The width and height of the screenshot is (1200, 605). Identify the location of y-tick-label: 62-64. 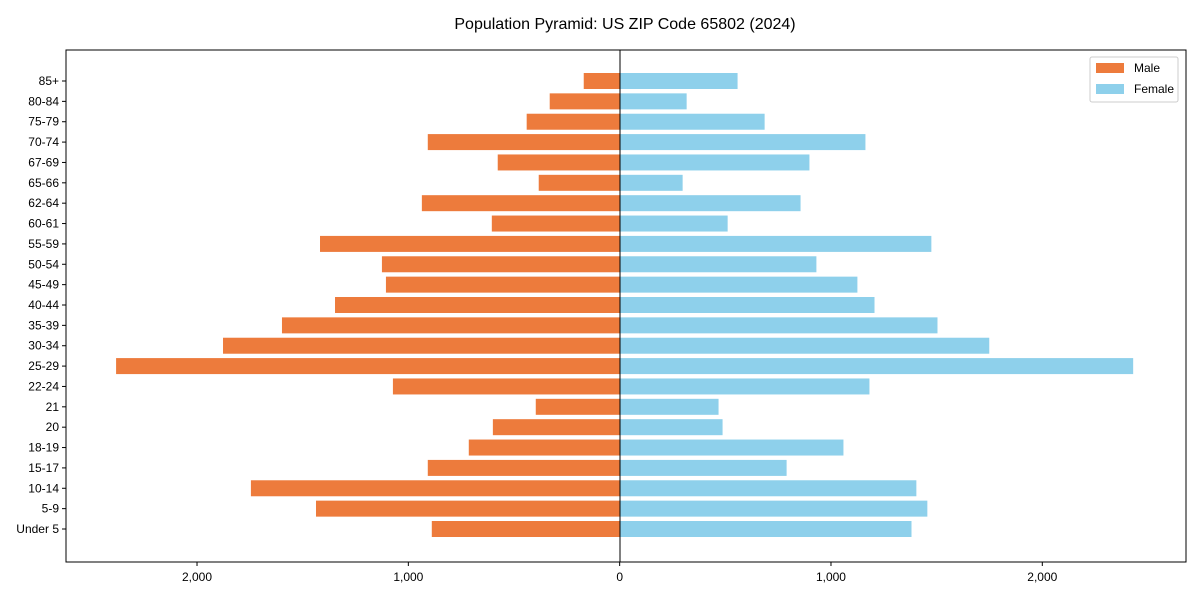
(43, 203).